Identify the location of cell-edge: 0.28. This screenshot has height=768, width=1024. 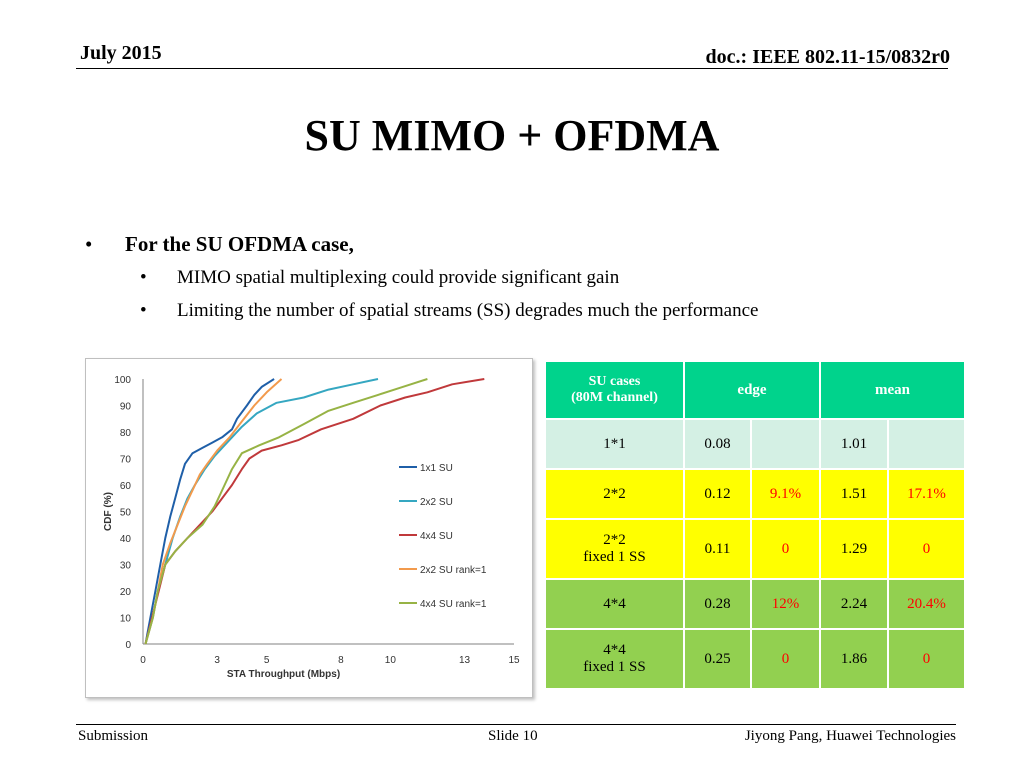
(717, 604).